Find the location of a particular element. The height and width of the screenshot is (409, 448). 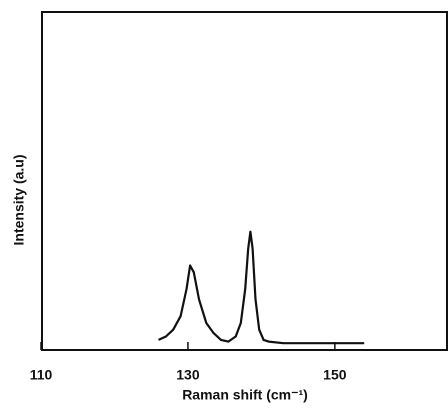

x-tick-label: 110 is located at coordinates (41, 375).